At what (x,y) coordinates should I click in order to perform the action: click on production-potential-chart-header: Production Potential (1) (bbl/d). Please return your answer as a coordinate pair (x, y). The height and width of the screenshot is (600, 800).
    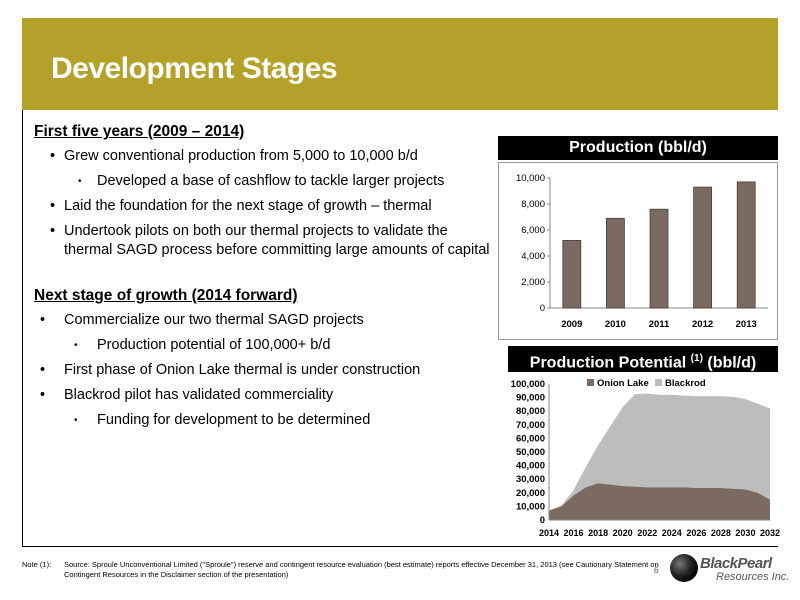
    Looking at the image, I should click on (643, 359).